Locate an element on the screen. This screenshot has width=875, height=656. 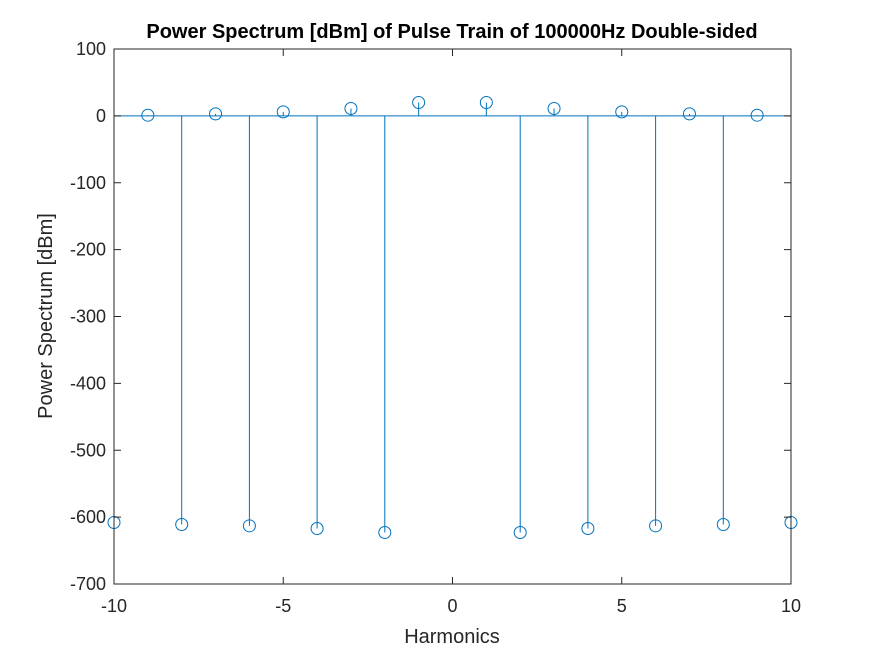
x-axis-label: Harmonics is located at coordinates (452, 637).